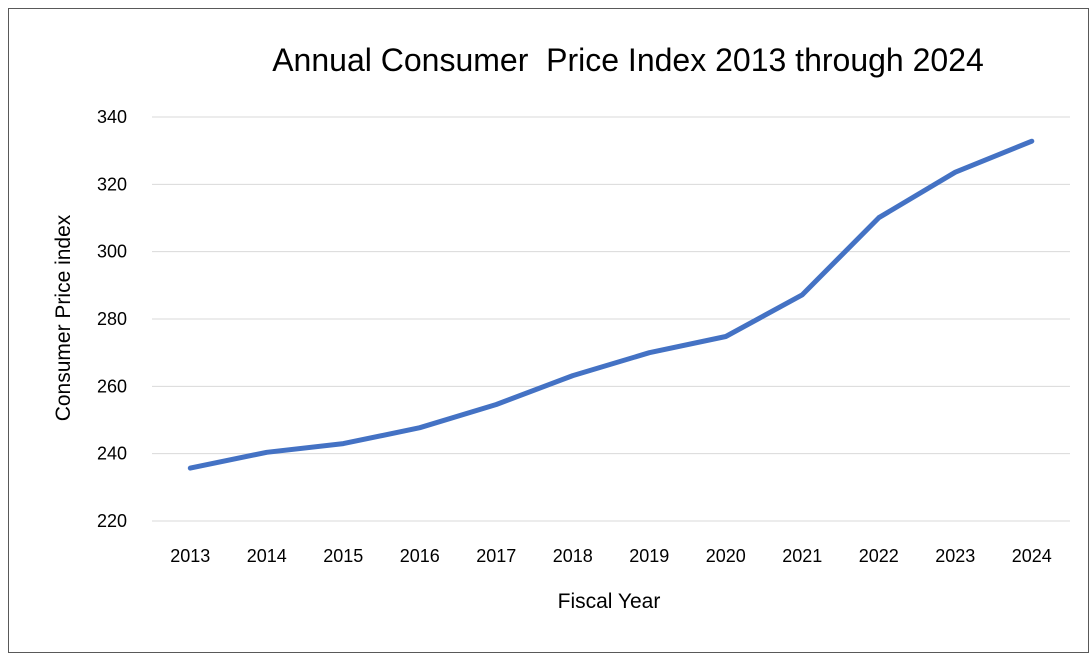 The width and height of the screenshot is (1091, 653). I want to click on y-tick-label: 260, so click(112, 386).